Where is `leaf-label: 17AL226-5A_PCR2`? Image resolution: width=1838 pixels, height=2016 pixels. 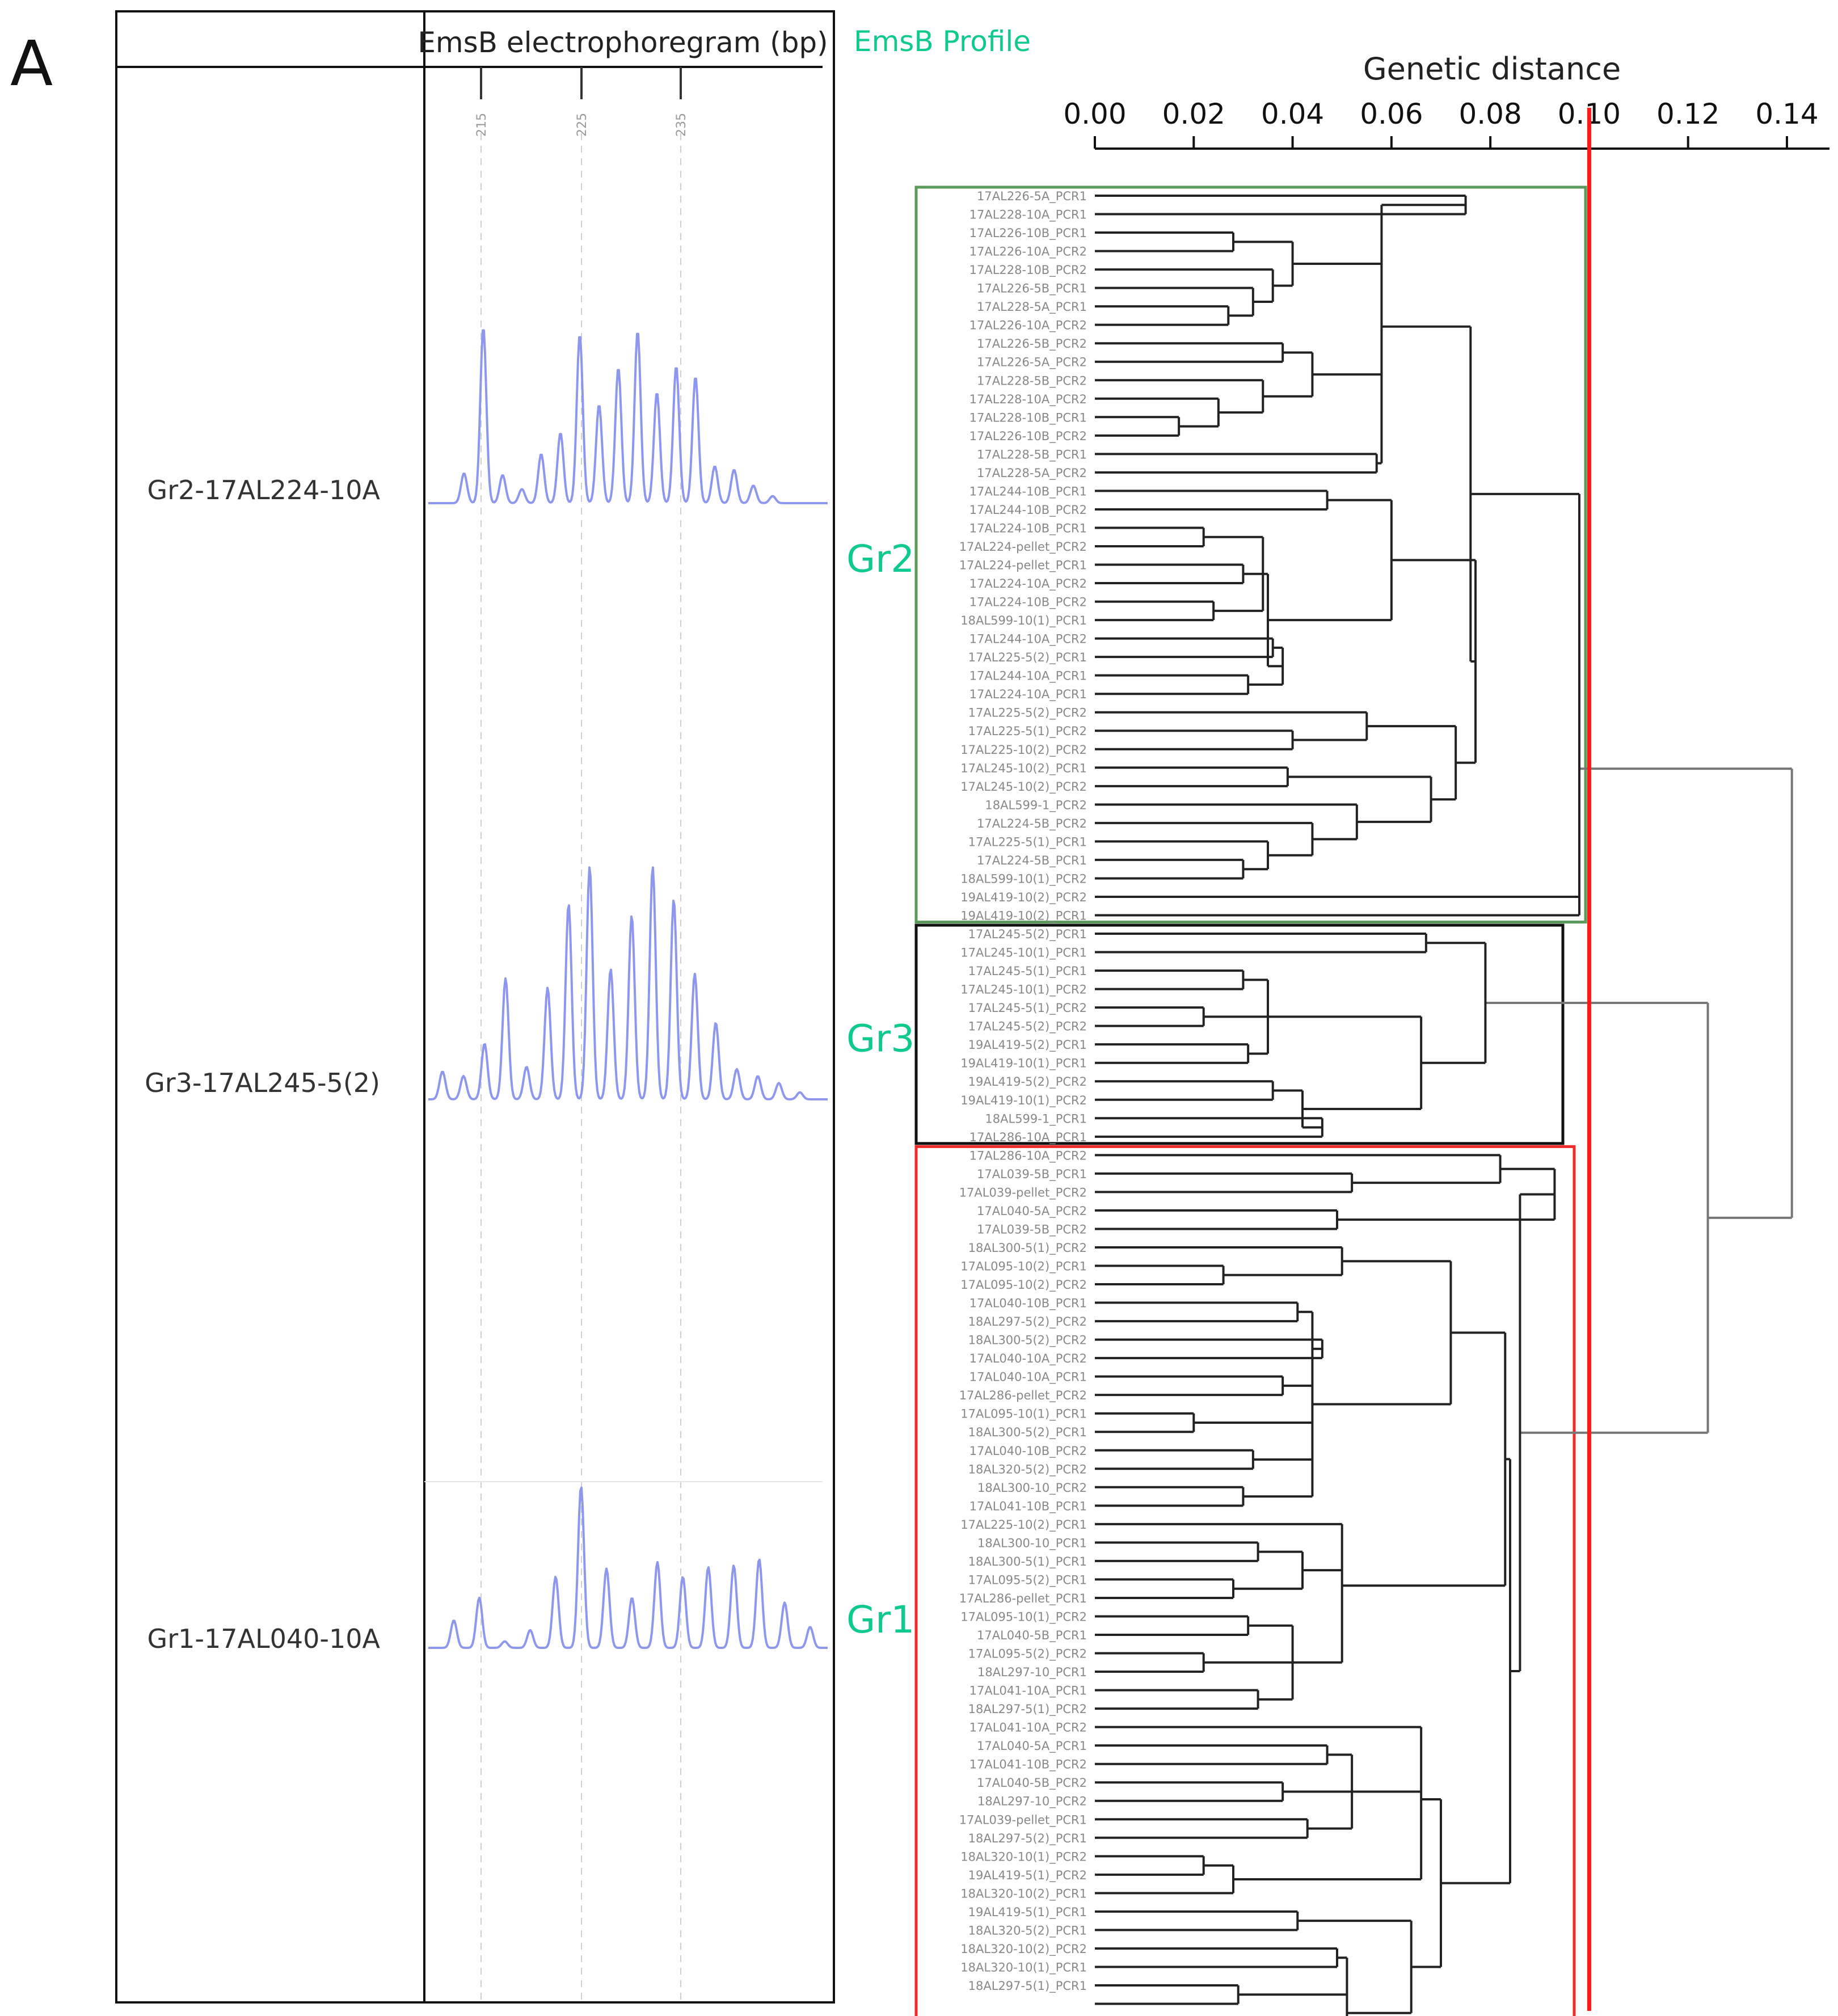
leaf-label: 17AL226-5A_PCR2 is located at coordinates (1032, 363).